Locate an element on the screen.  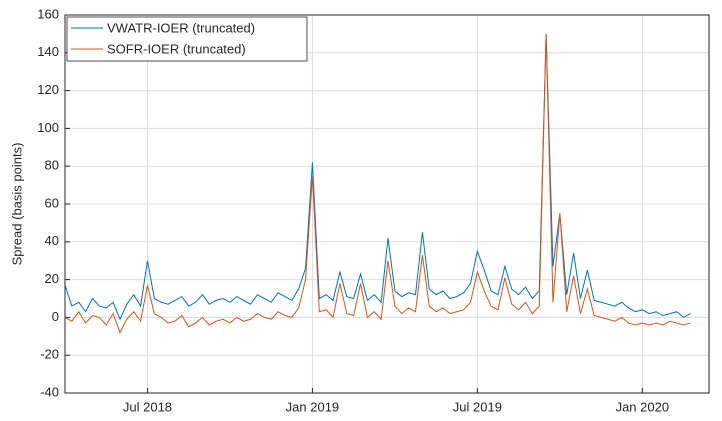
y-tick-label: 120 is located at coordinates (48, 89).